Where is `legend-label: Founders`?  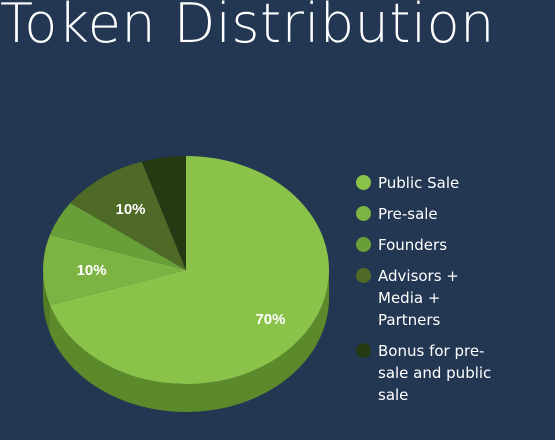 legend-label: Founders is located at coordinates (413, 245).